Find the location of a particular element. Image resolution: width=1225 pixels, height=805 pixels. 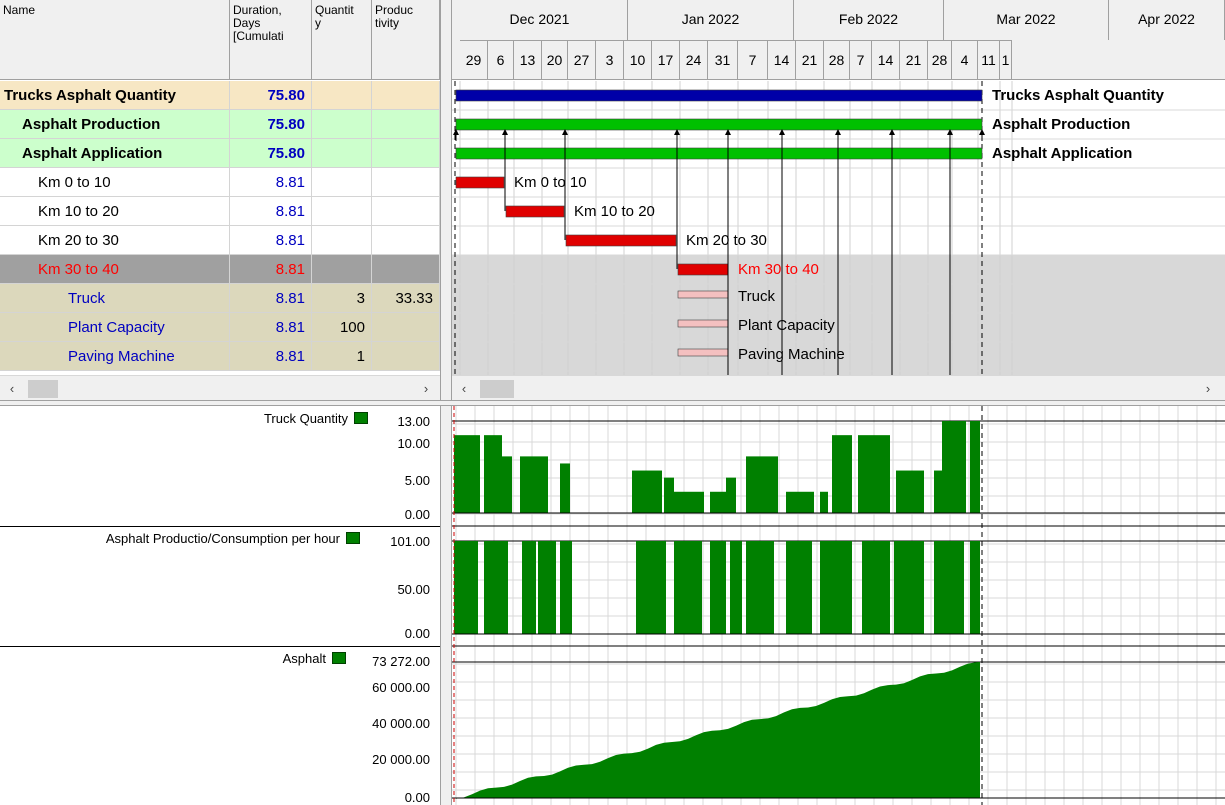

timeline-week: 3 is located at coordinates (610, 60).